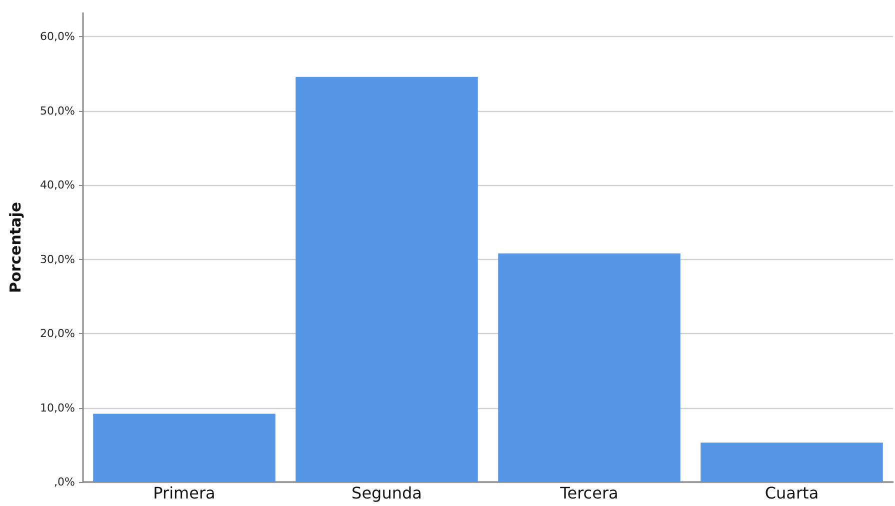 The image size is (895, 506). I want to click on y-tick-label: 50,0%, so click(57, 111).